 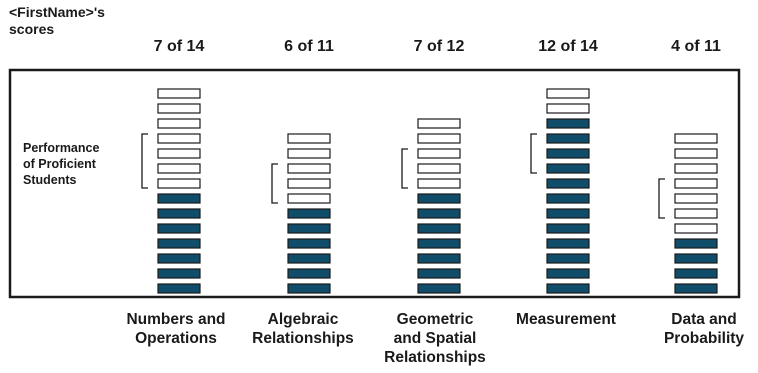 I want to click on score-value: 7 of 12, so click(x=439, y=46).